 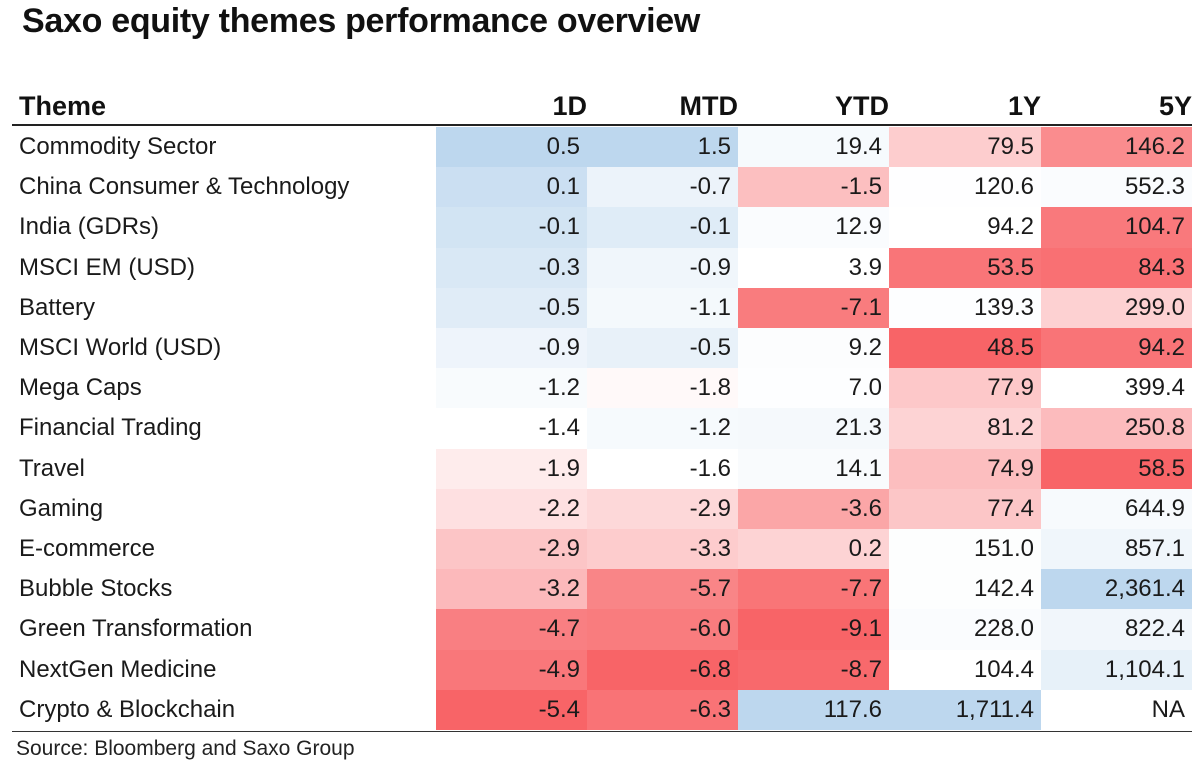 What do you see at coordinates (511, 468) in the screenshot?
I see `value-cell-1d: -1.9` at bounding box center [511, 468].